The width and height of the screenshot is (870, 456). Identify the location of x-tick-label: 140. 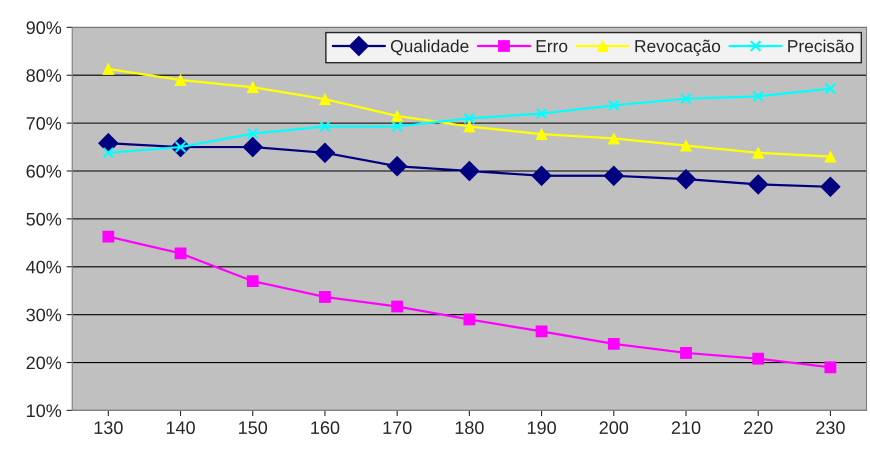
(180, 427).